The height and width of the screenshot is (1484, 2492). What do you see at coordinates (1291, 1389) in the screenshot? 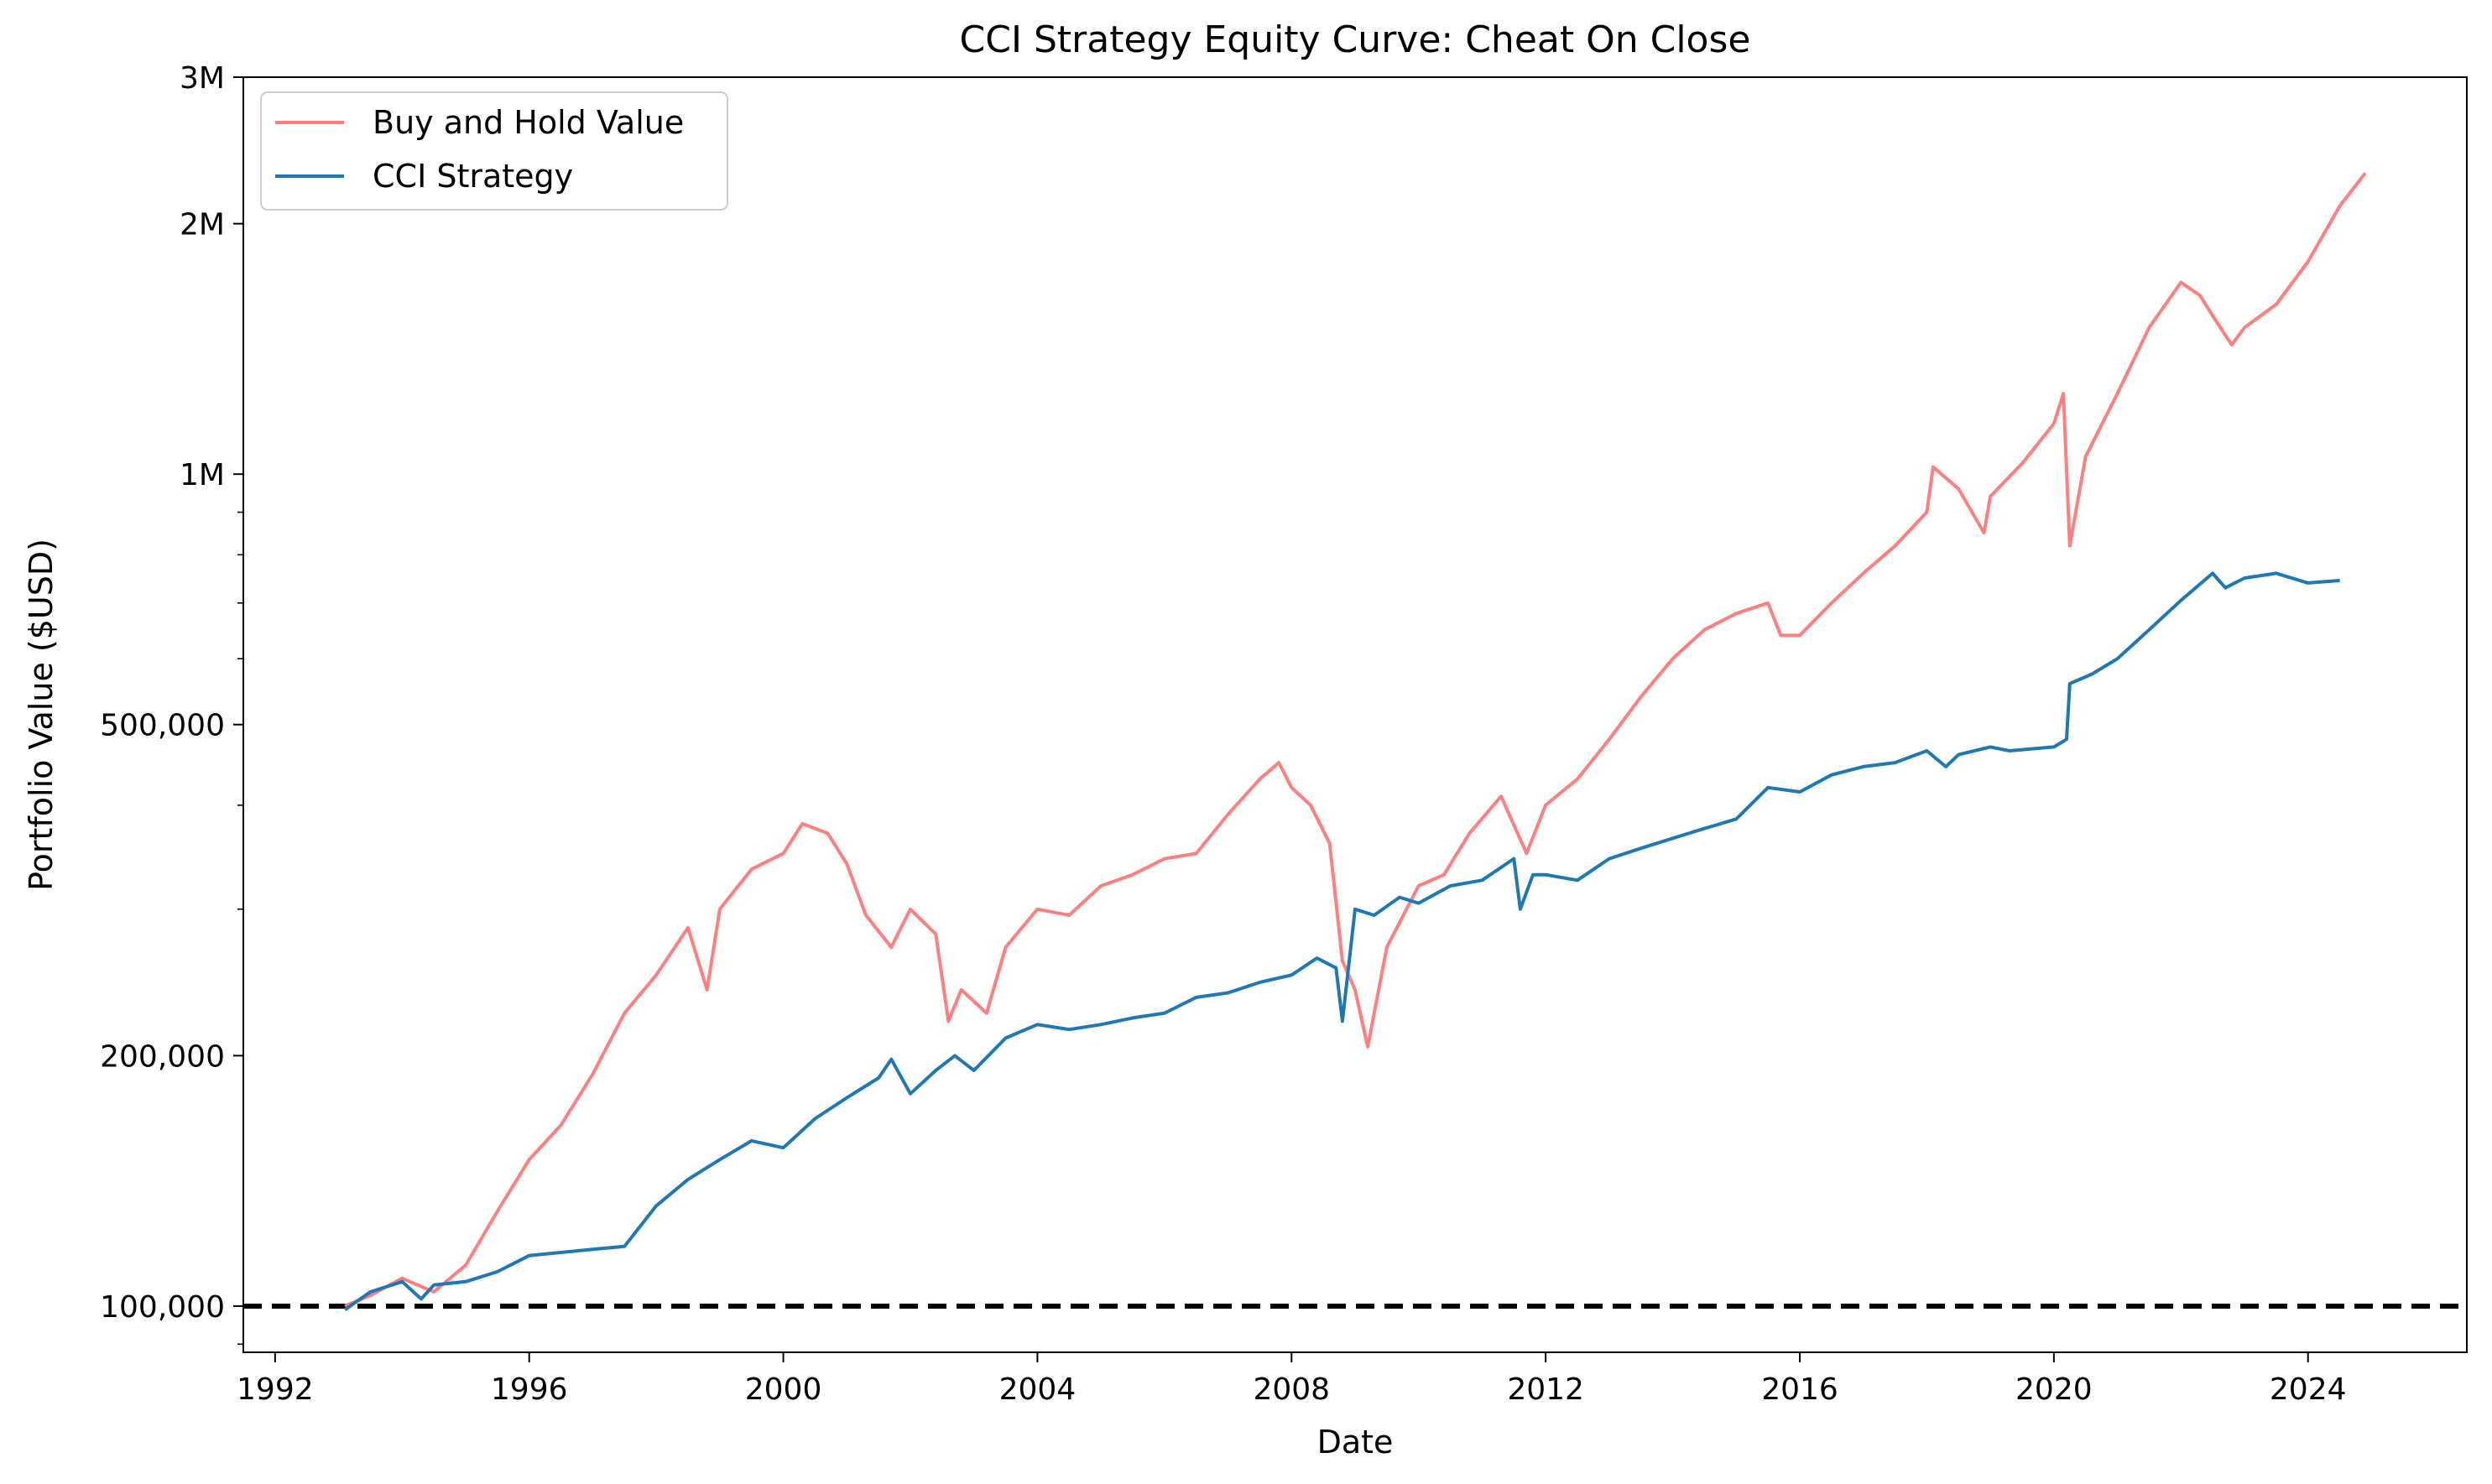
I see `x-tick-label: 2008` at bounding box center [1291, 1389].